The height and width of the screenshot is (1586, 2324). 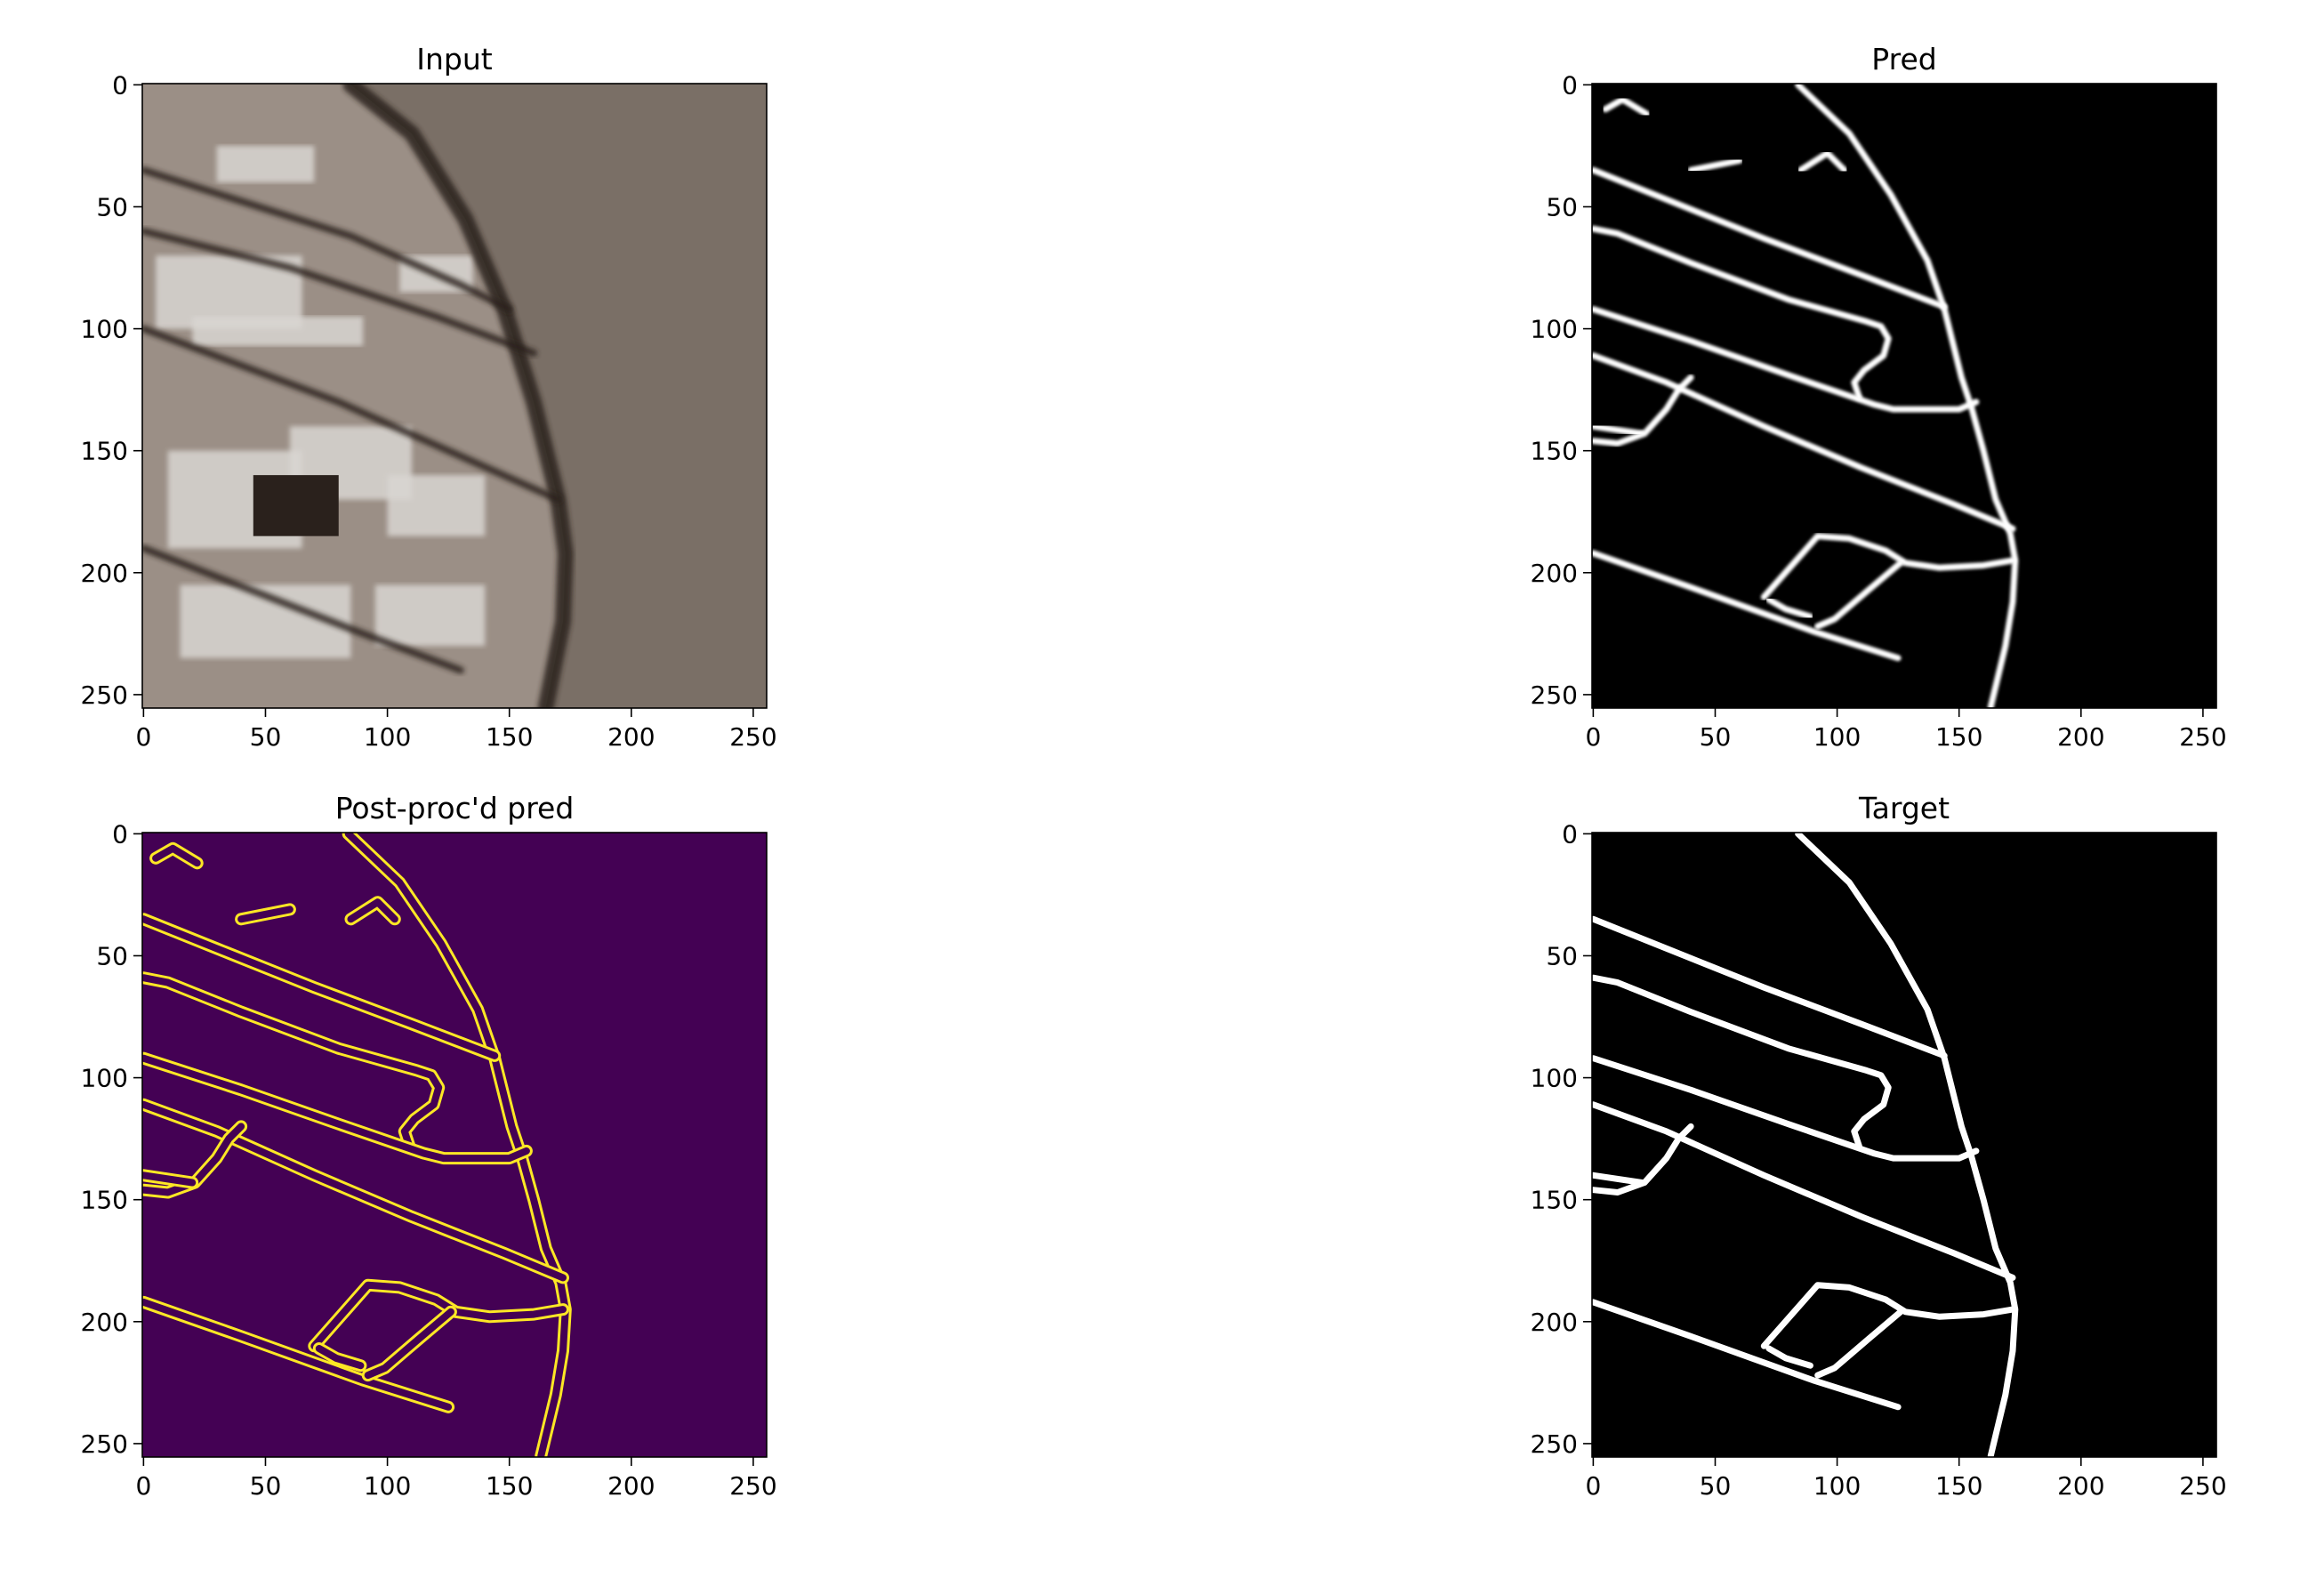 What do you see at coordinates (458, 396) in the screenshot?
I see `curve-feature` at bounding box center [458, 396].